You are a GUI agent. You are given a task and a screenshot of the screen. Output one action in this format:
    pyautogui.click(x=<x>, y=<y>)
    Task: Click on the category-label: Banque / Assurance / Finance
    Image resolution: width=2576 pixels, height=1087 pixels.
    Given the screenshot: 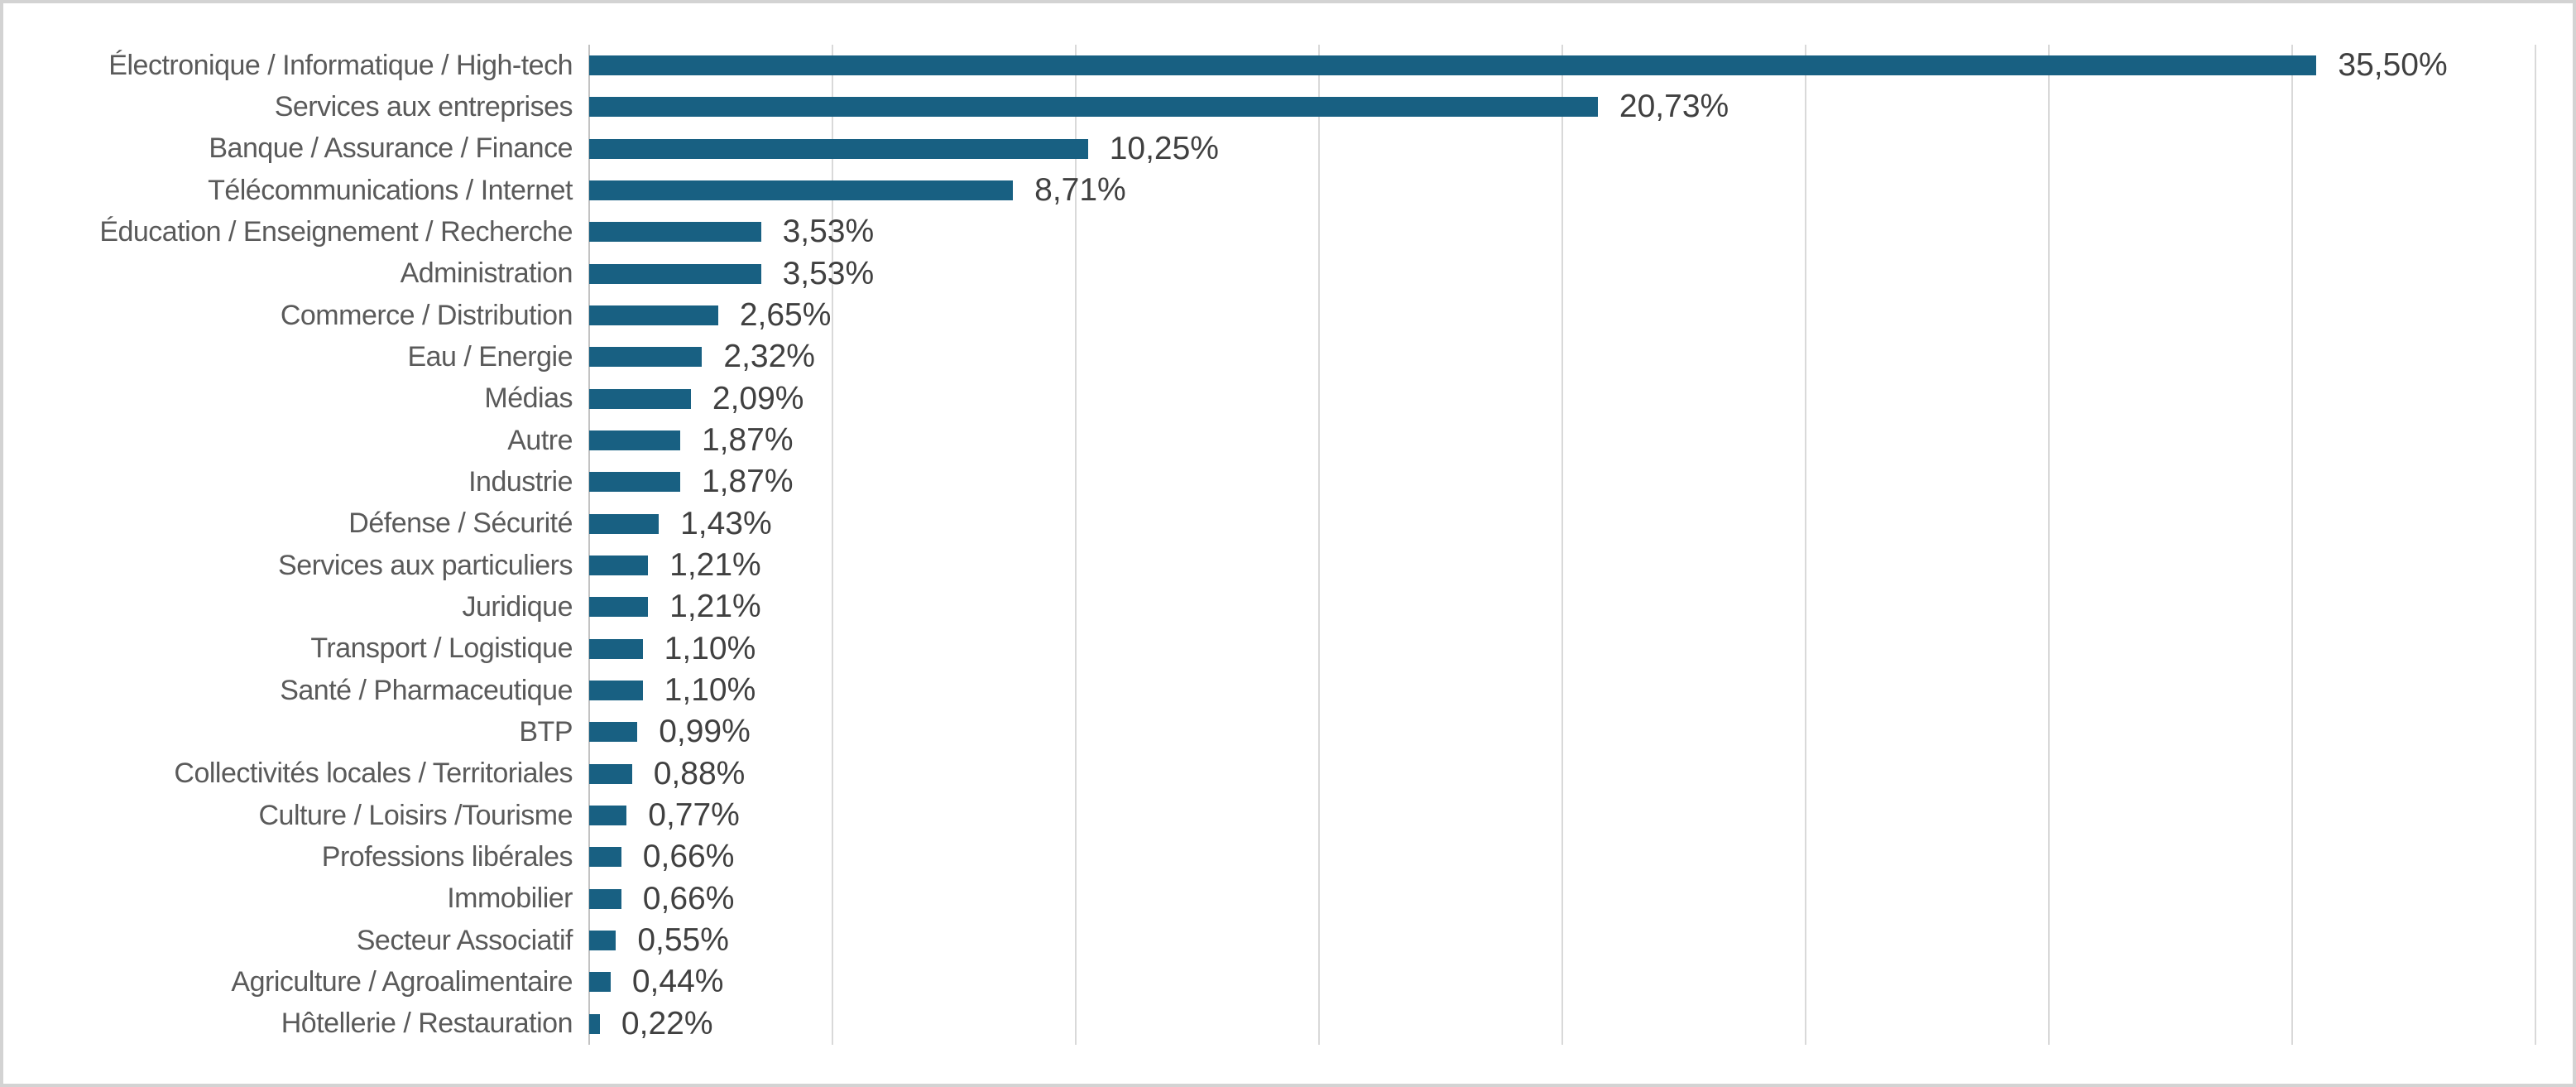 What is the action you would take?
    pyautogui.click(x=391, y=148)
    